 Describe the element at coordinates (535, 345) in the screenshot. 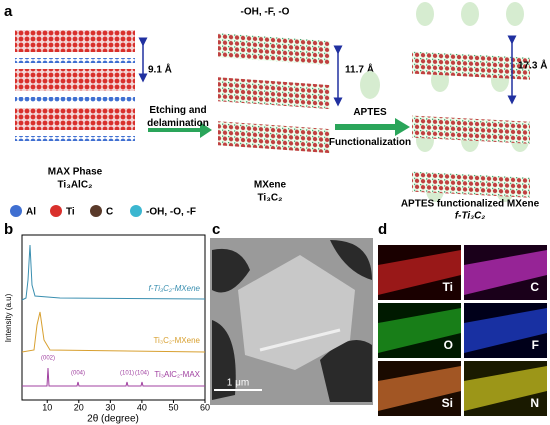

I see `map-label: F` at that location.